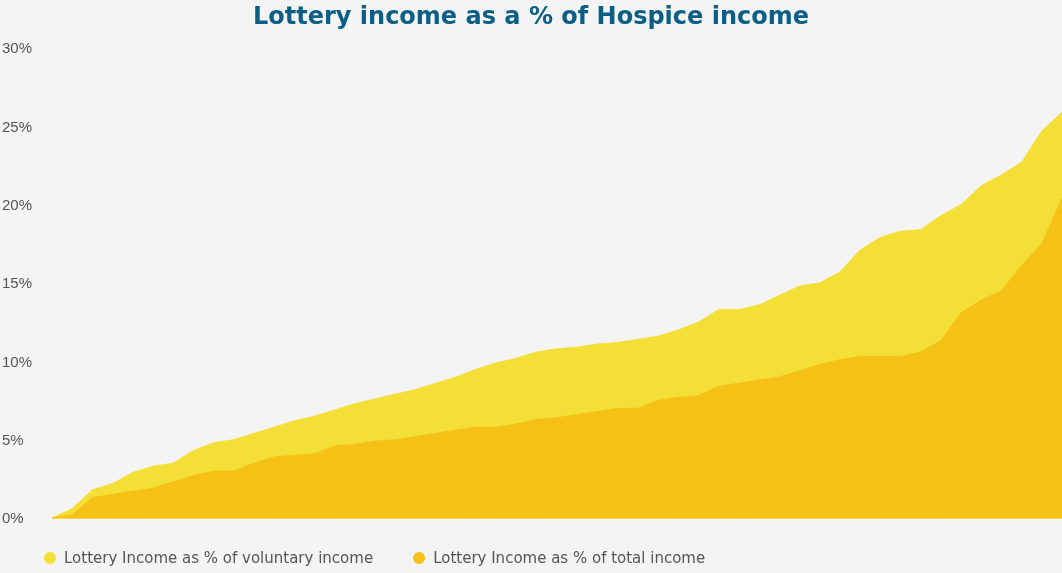  Describe the element at coordinates (17, 126) in the screenshot. I see `y-tick-label: 25%` at that location.